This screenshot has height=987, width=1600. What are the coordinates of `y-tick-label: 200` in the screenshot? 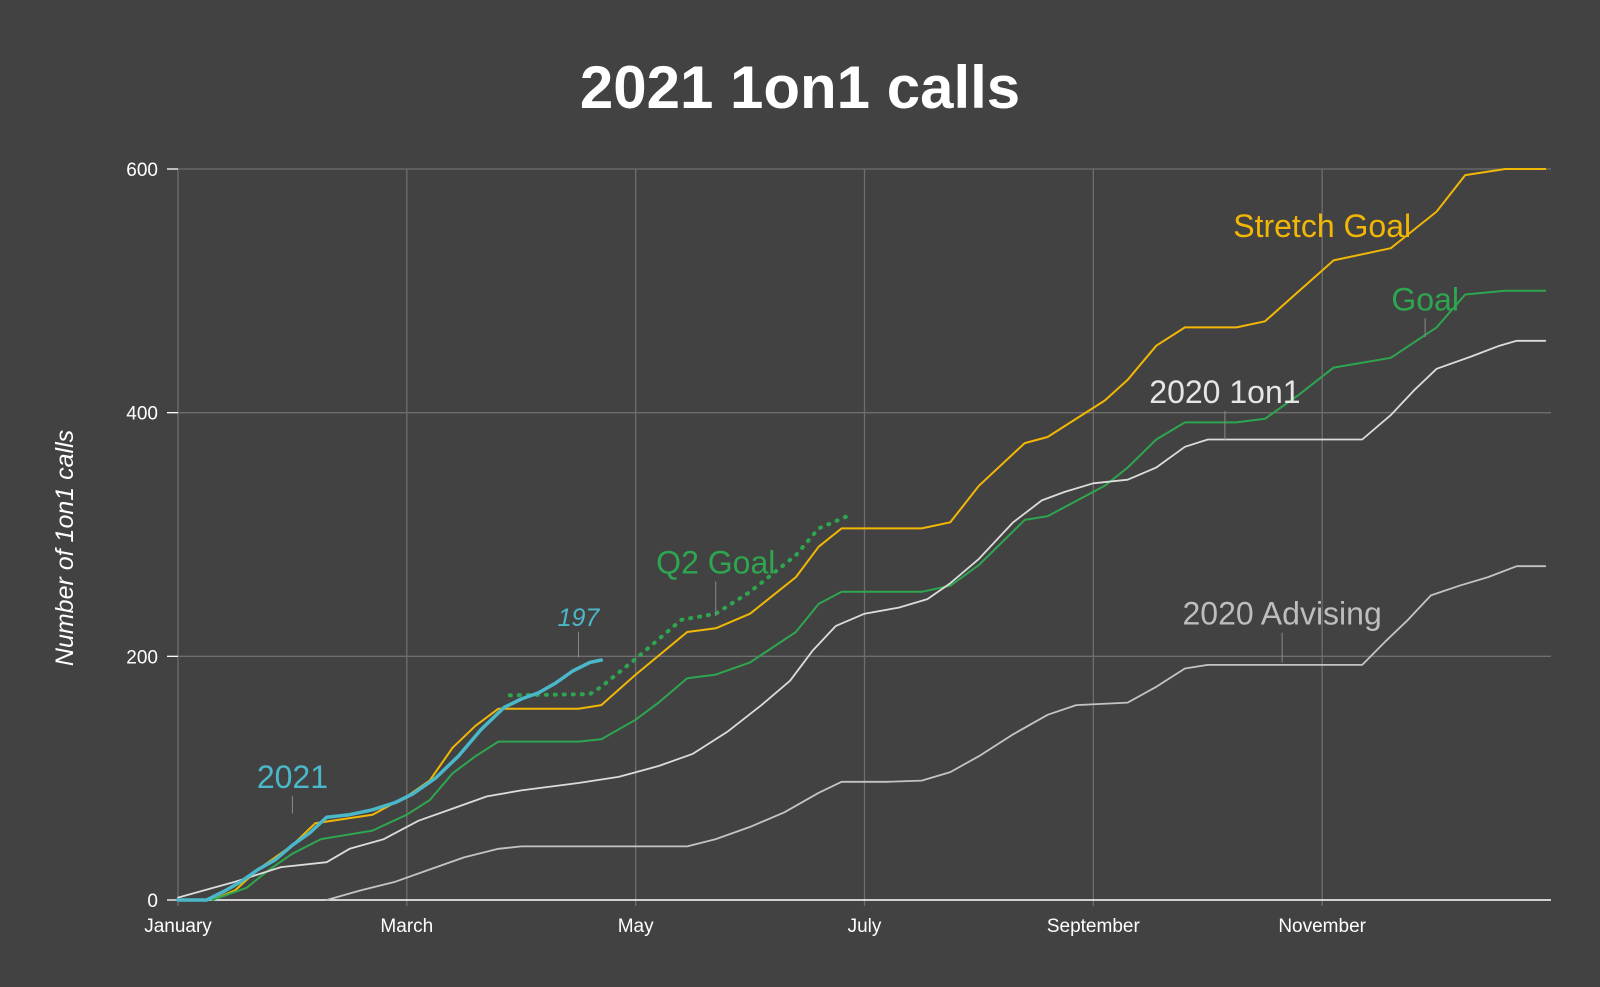 It's located at (142, 657).